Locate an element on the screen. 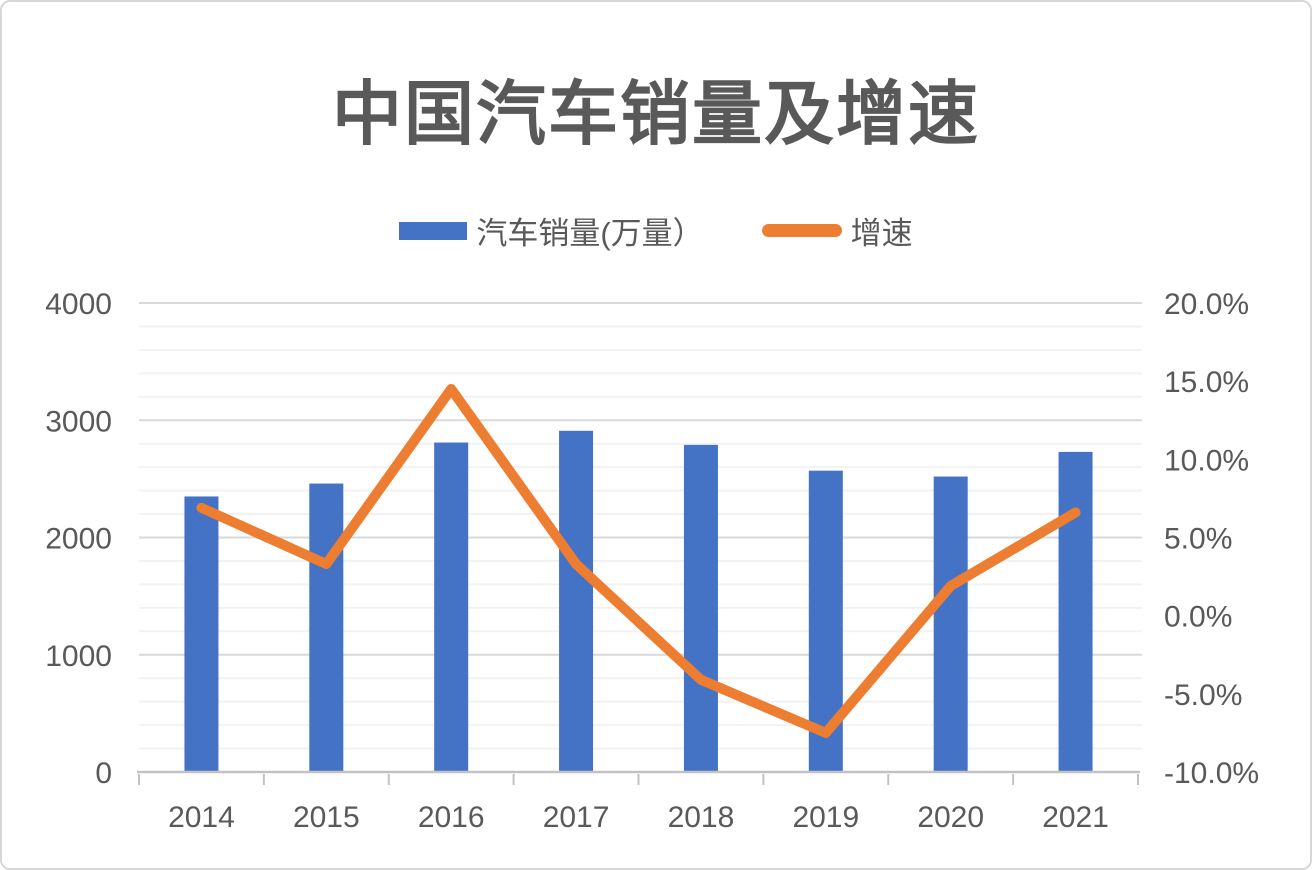 The height and width of the screenshot is (870, 1312). sales-bar-2015 is located at coordinates (326, 627).